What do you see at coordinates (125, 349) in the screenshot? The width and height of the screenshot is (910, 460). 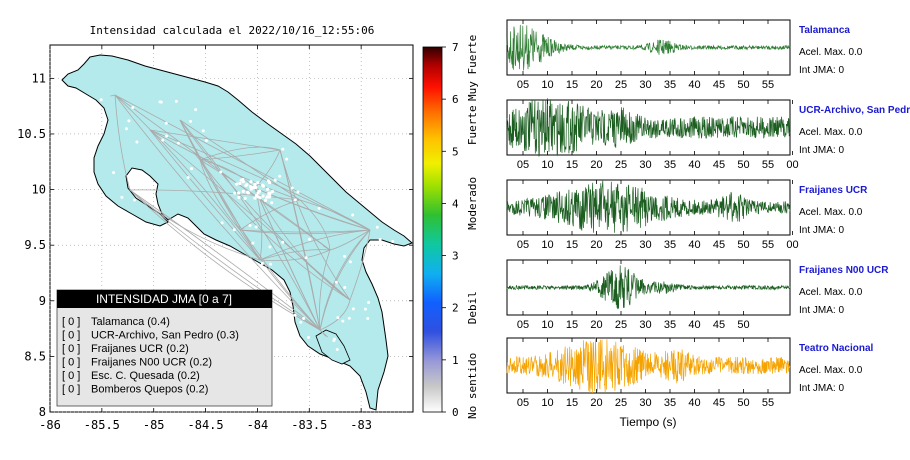 I see `legend-item: [ 0 ] Fraijanes UCR (0.2)` at bounding box center [125, 349].